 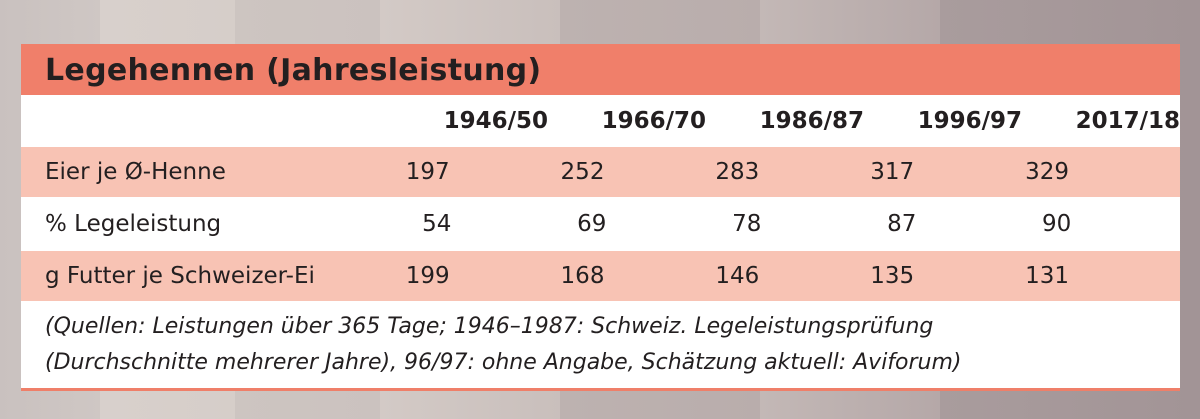 What do you see at coordinates (592, 224) in the screenshot?
I see `cell: 69` at bounding box center [592, 224].